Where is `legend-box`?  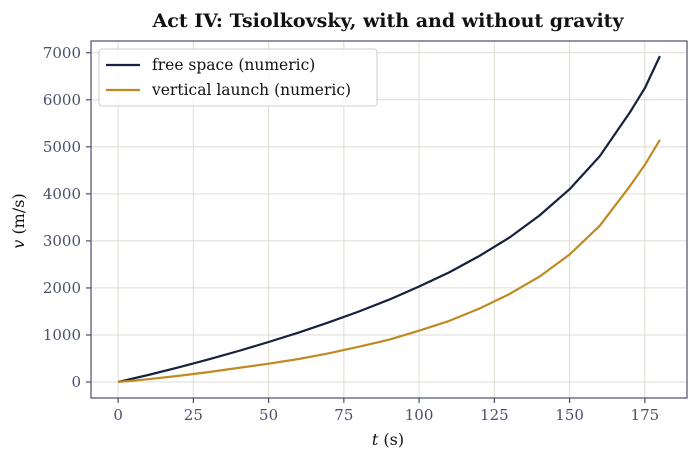
legend-box is located at coordinates (238, 77).